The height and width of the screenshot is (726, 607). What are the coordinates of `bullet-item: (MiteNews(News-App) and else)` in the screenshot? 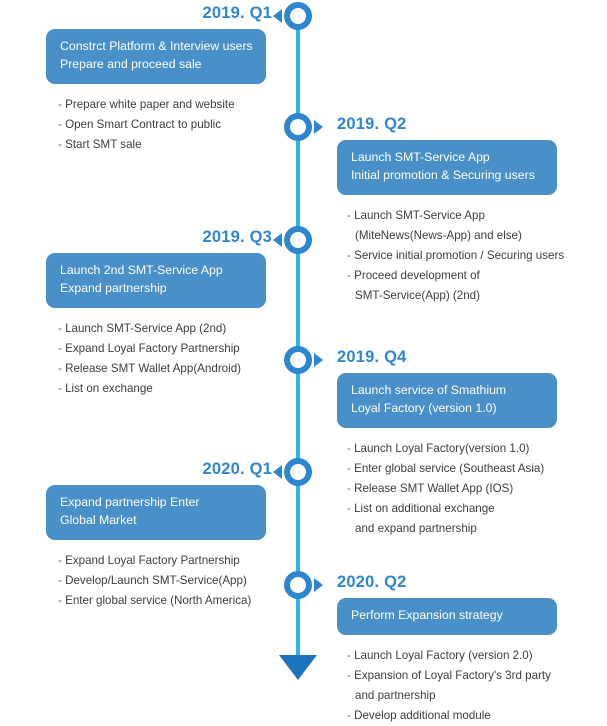 It's located at (474, 236).